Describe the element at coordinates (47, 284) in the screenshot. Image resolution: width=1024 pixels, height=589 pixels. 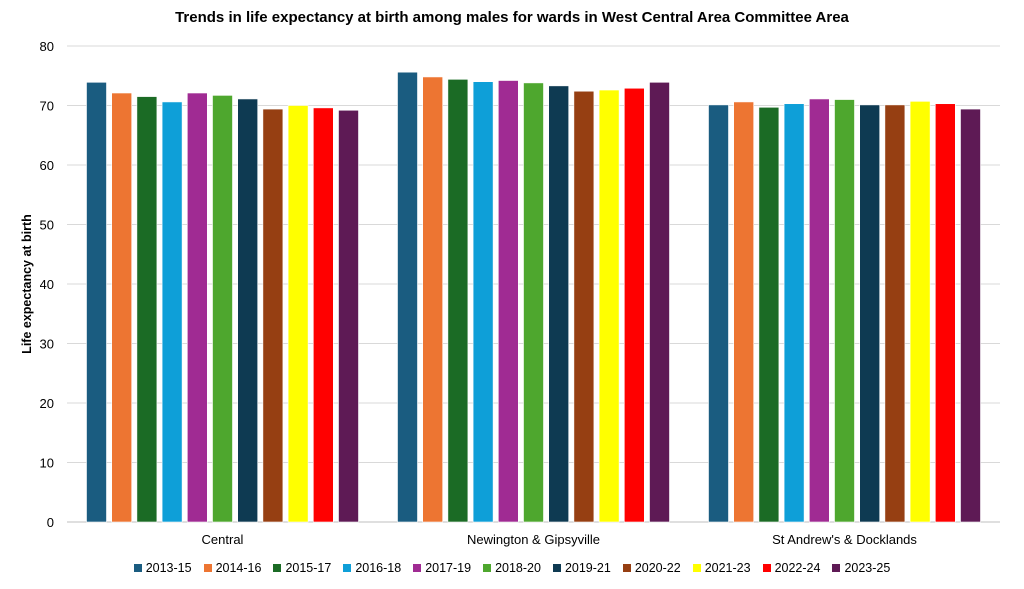
I see `y-tick-label: 40` at that location.